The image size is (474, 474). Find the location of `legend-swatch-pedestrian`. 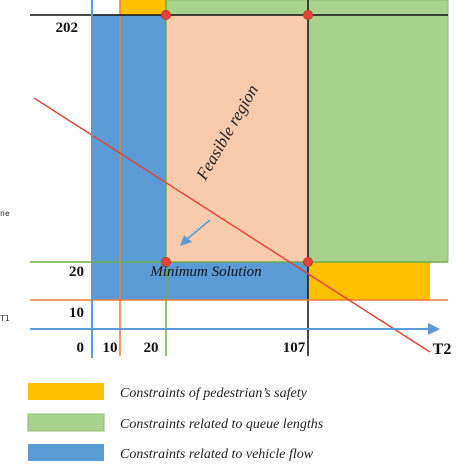

legend-swatch-pedestrian is located at coordinates (66, 391).